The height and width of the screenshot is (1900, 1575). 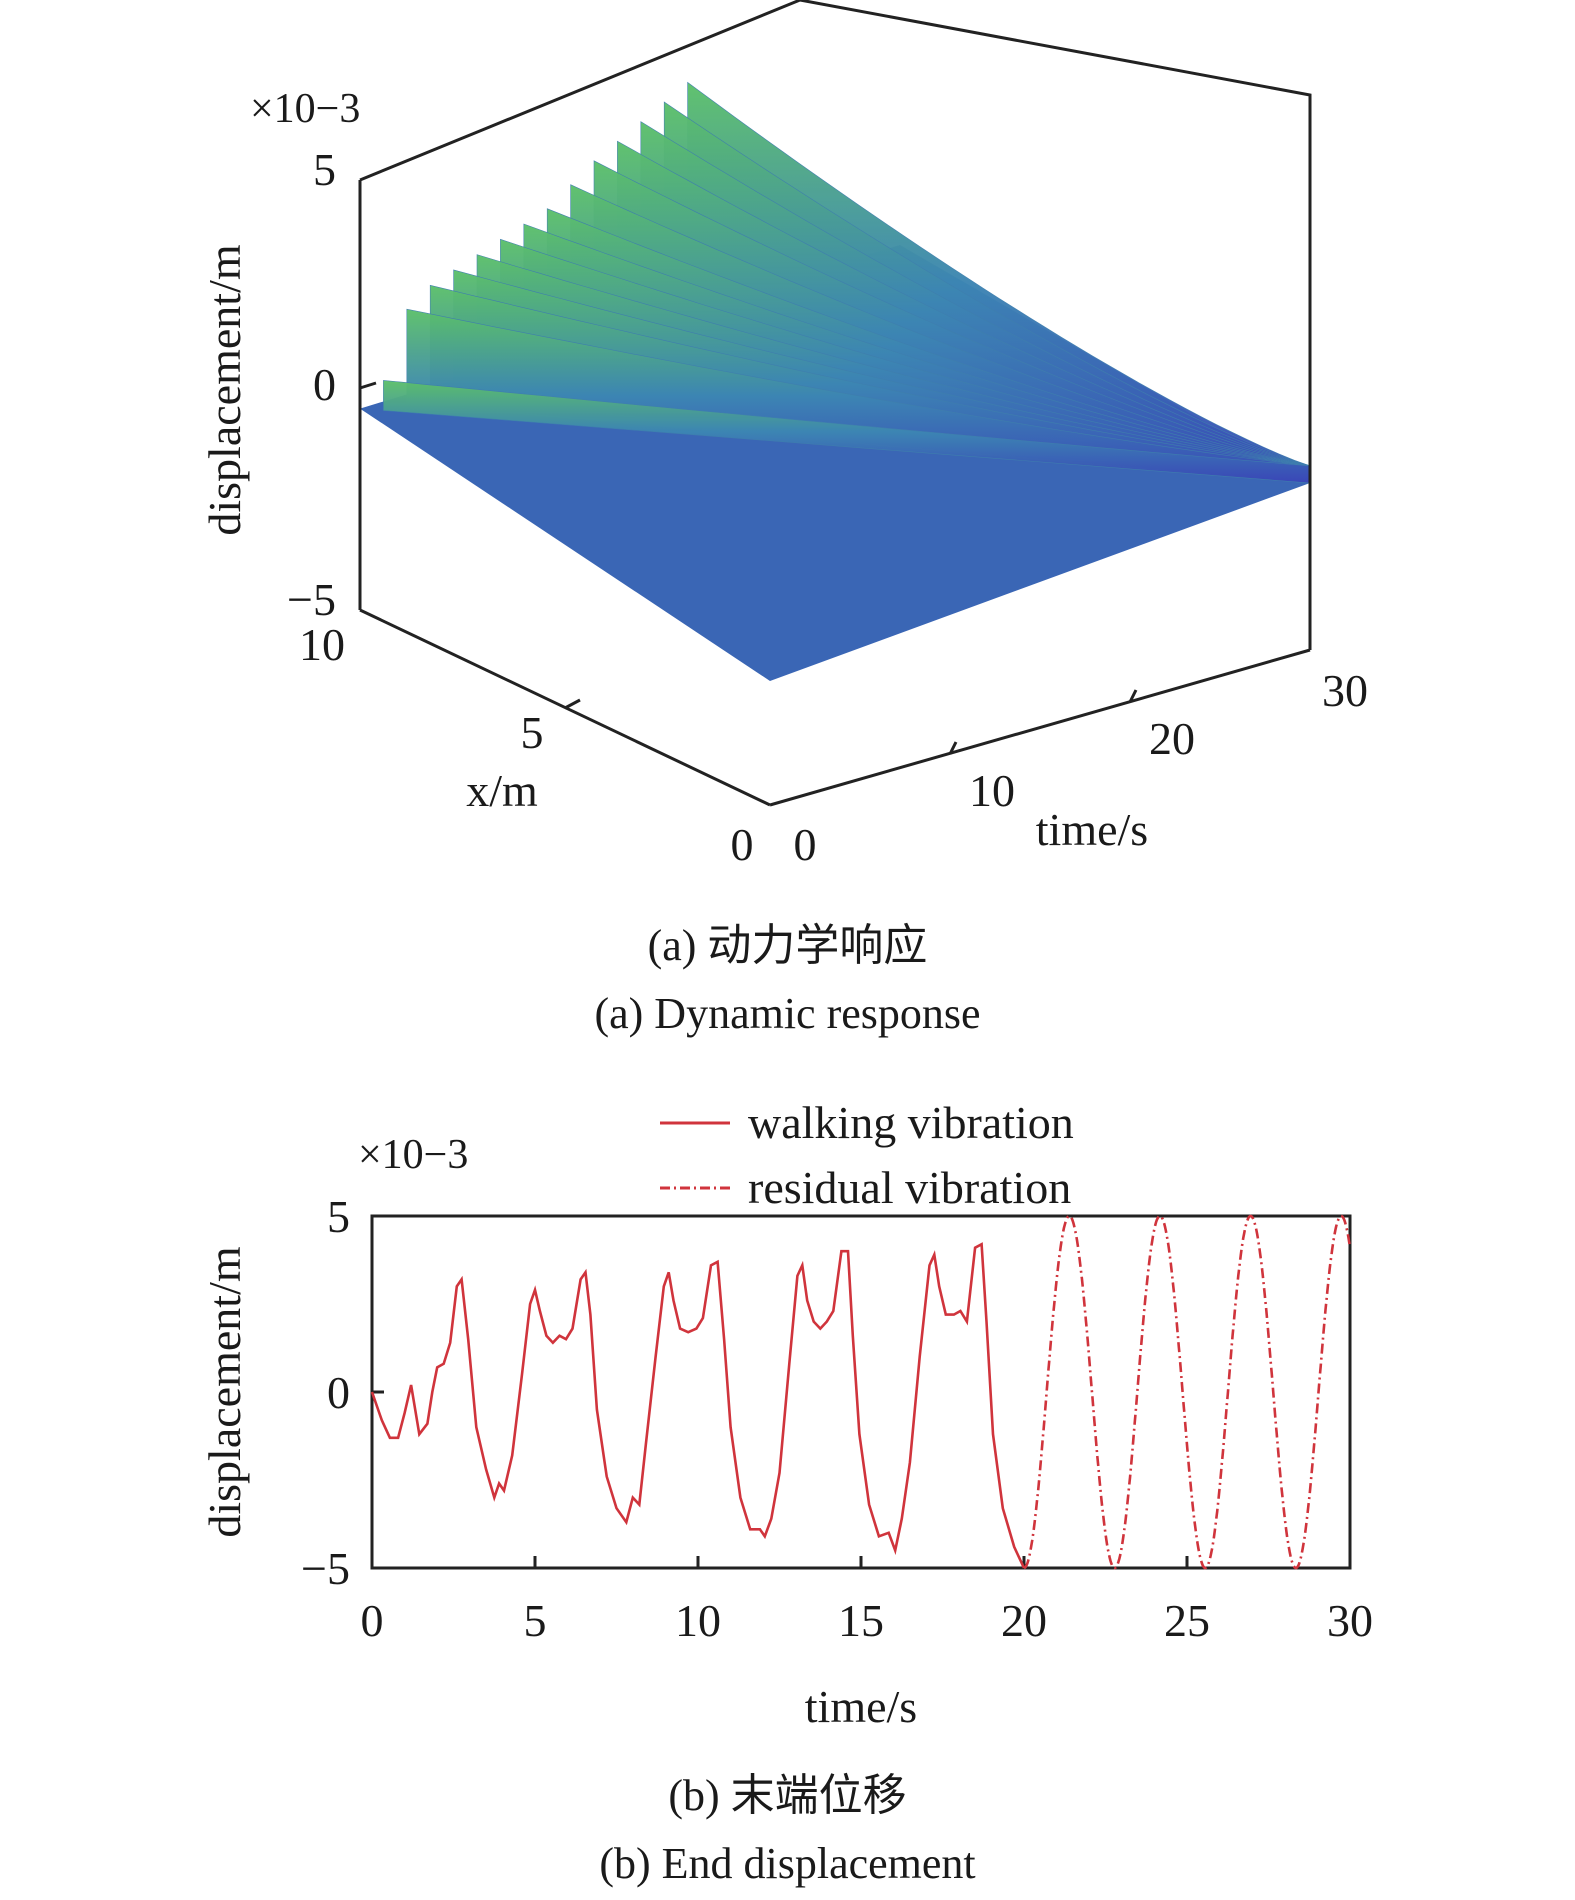 I want to click on x-tick-labels: 0 5 10 15 20 25 30, so click(x=867, y=1620).